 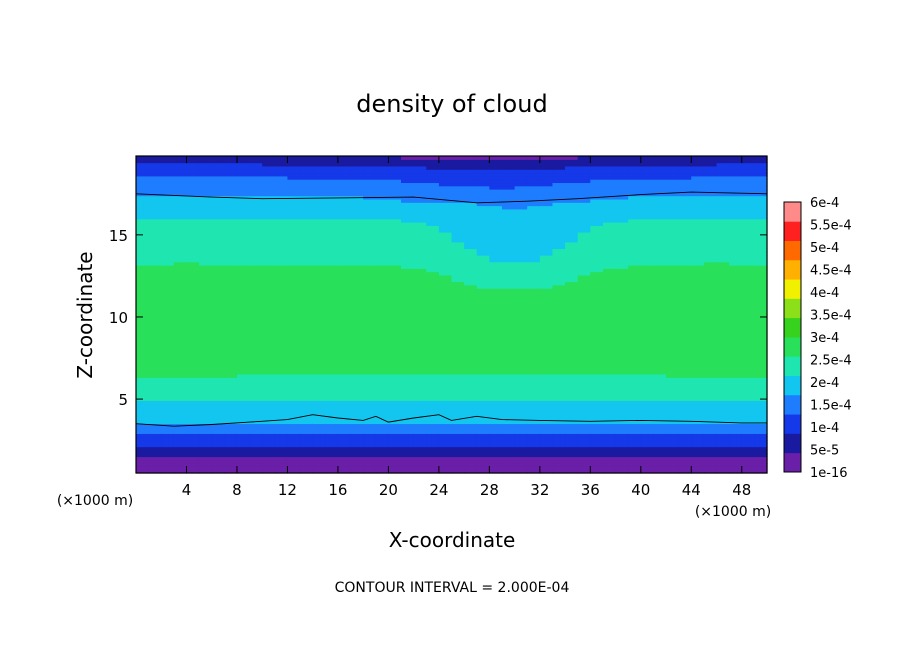 What do you see at coordinates (733, 512) in the screenshot?
I see `x-unit-right: (×1000 m)` at bounding box center [733, 512].